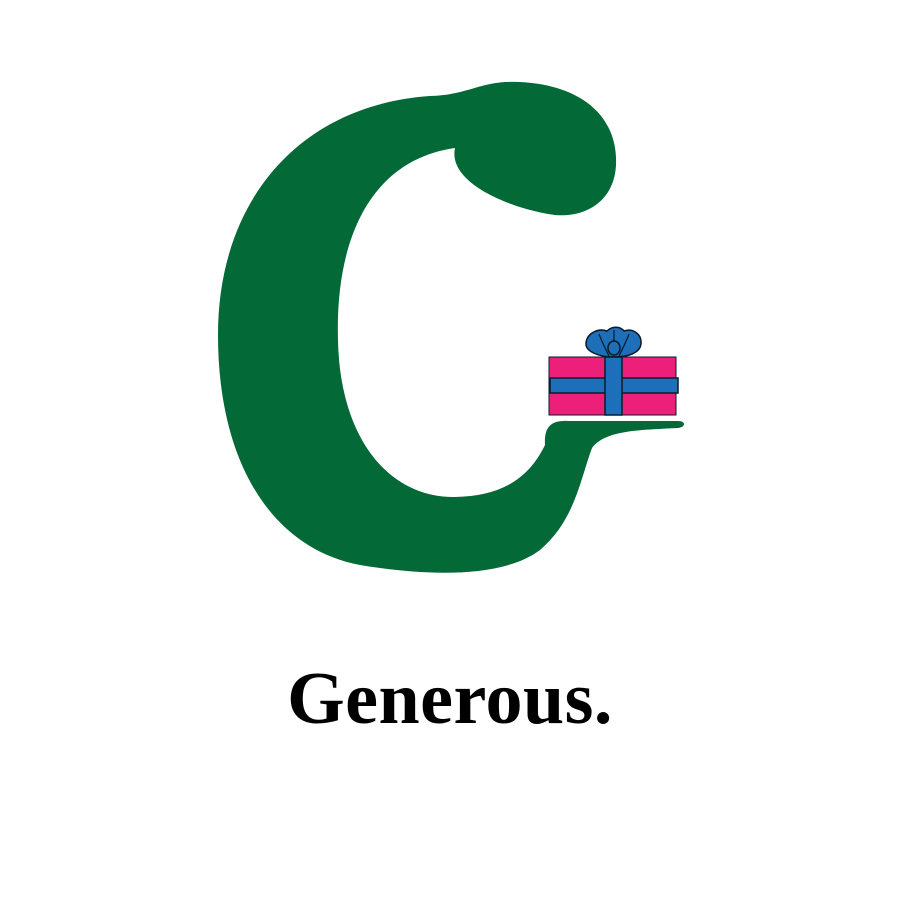 The image size is (900, 900). Describe the element at coordinates (450, 699) in the screenshot. I see `caption-text: Generous.` at that location.